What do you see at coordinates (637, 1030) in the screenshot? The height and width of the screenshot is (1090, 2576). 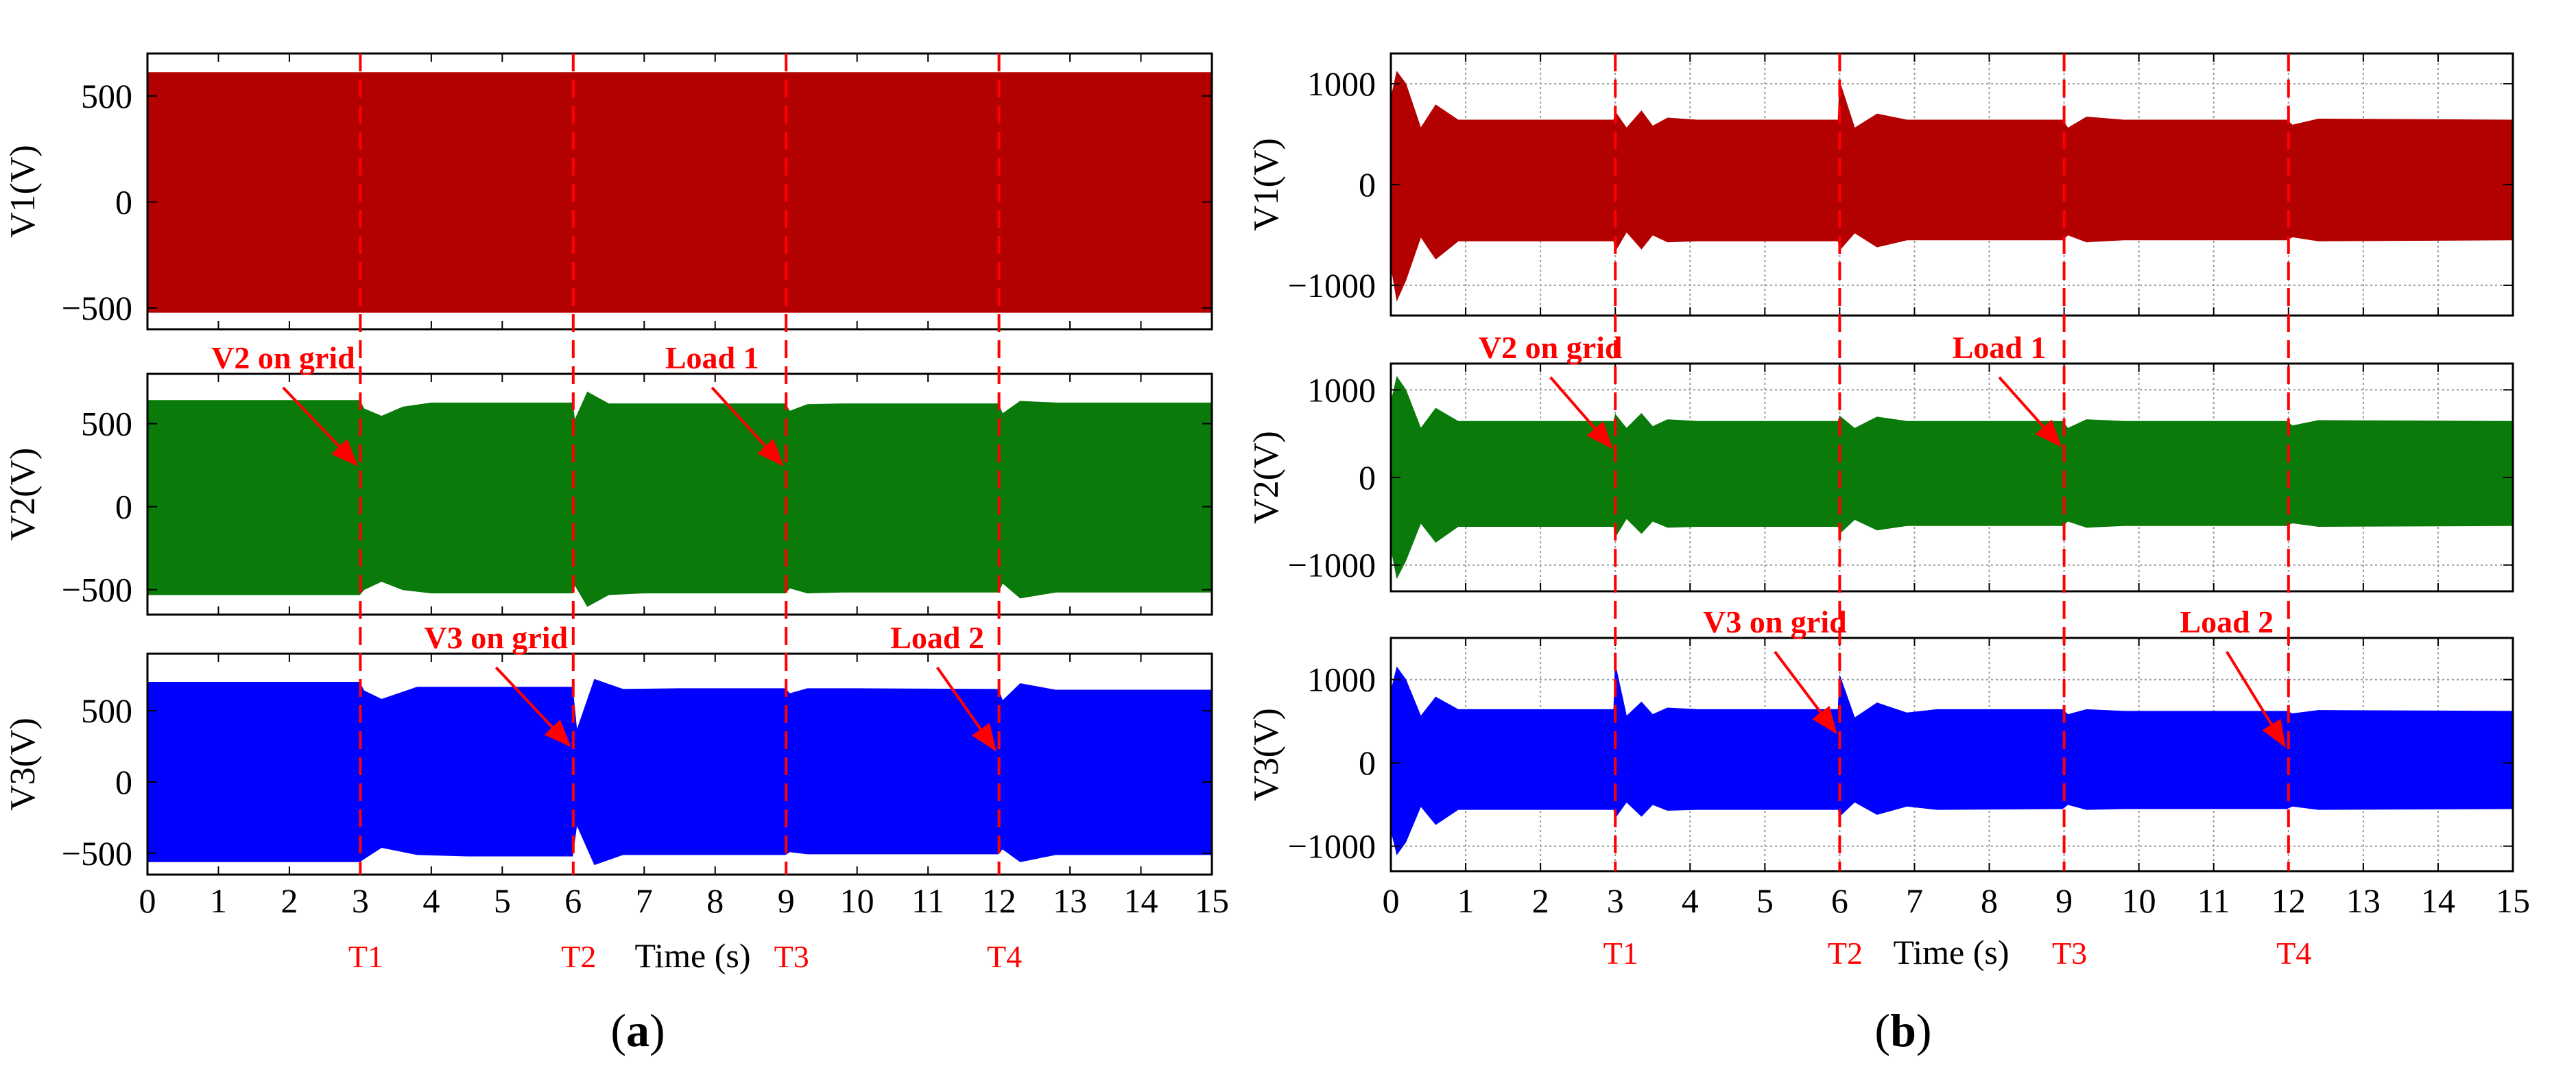 I see `panel-caption: (a)` at bounding box center [637, 1030].